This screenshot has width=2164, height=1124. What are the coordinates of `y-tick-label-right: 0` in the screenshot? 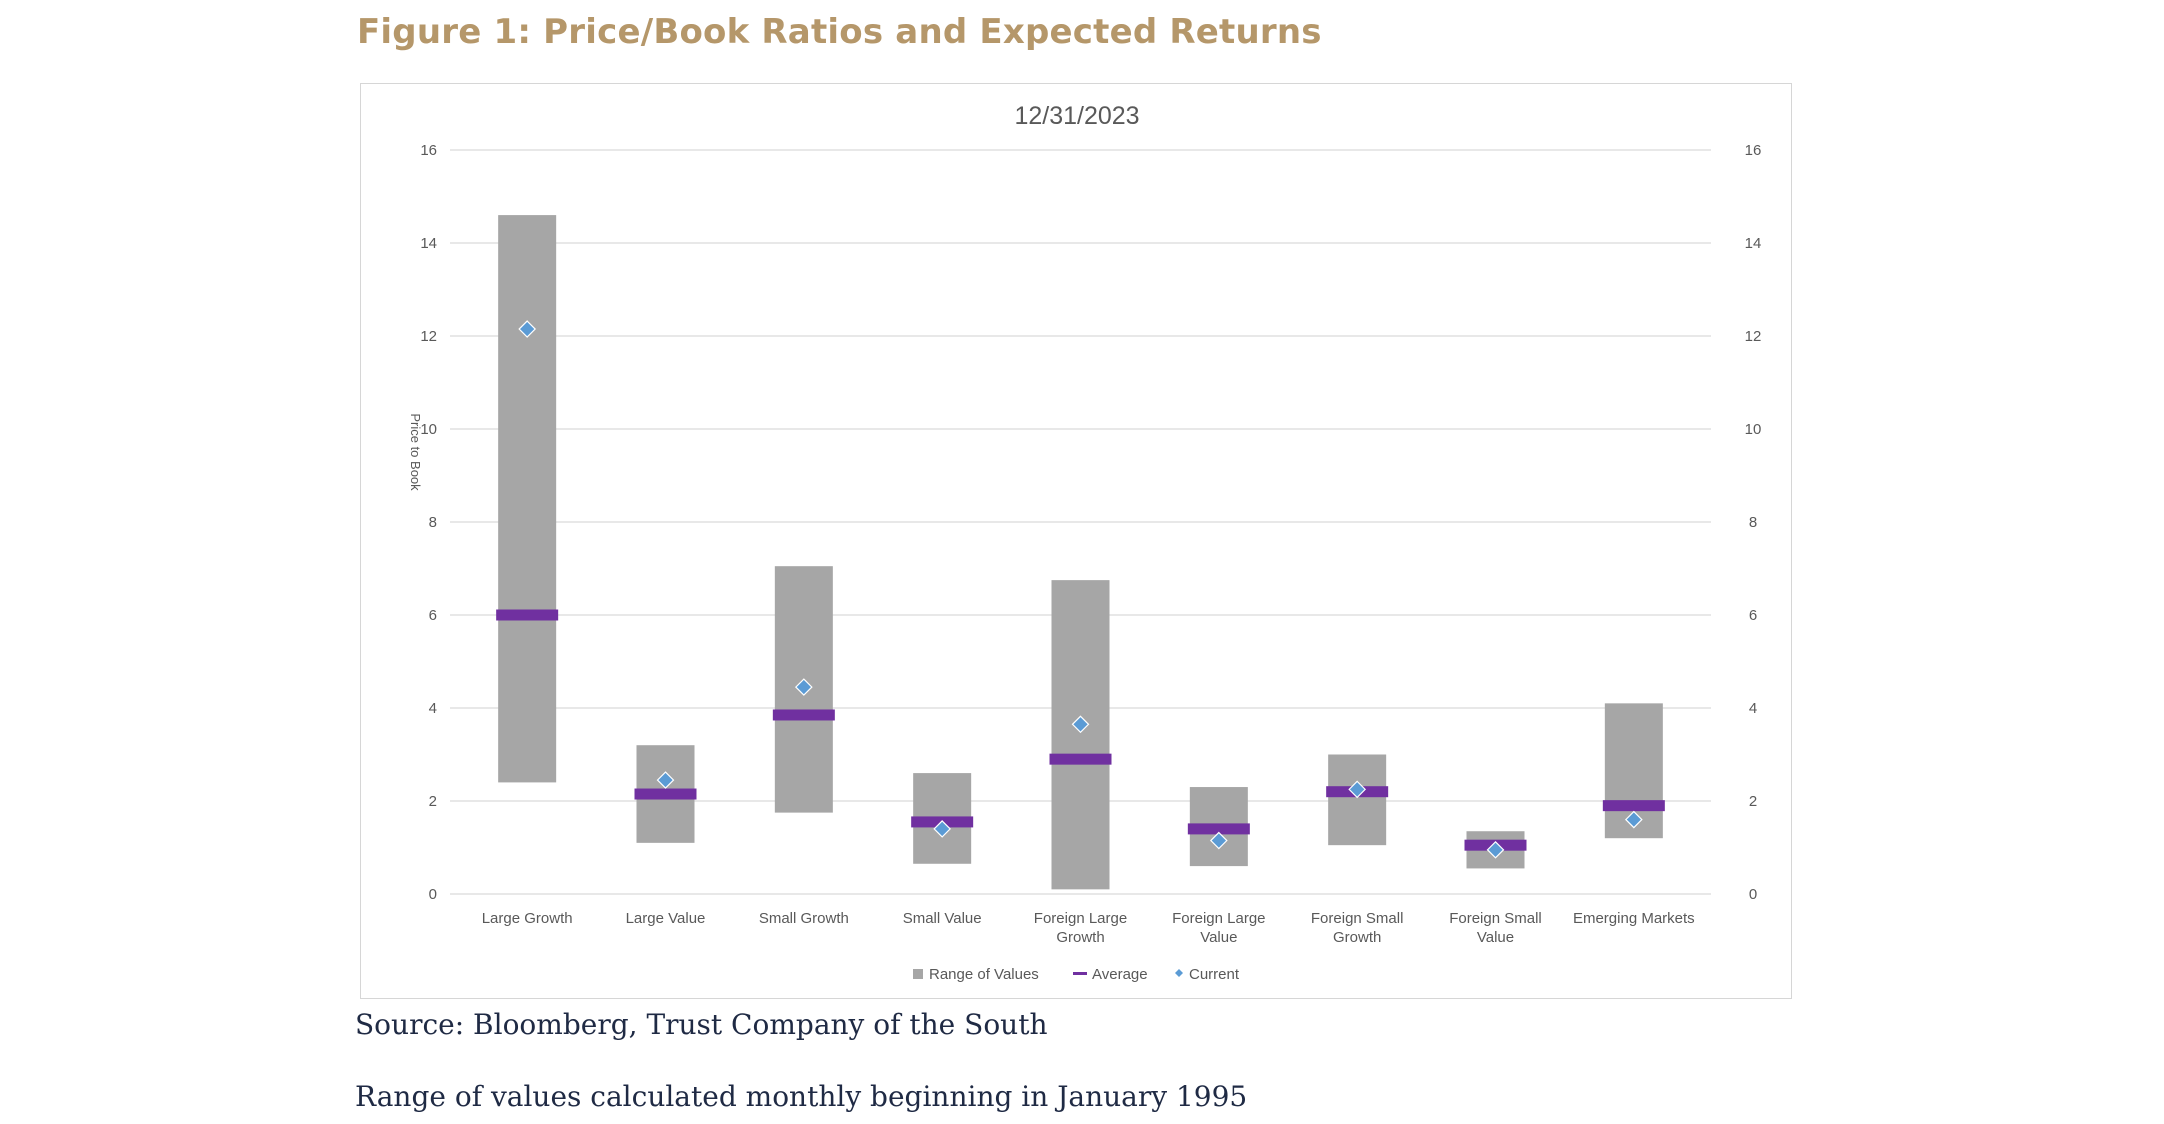 It's located at (1753, 894).